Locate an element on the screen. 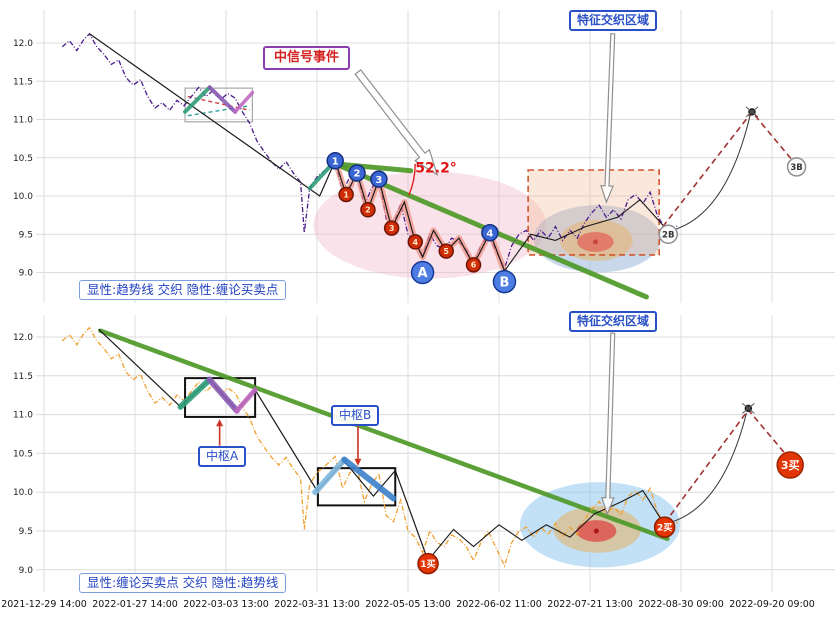  marker-label: 6 is located at coordinates (474, 265).